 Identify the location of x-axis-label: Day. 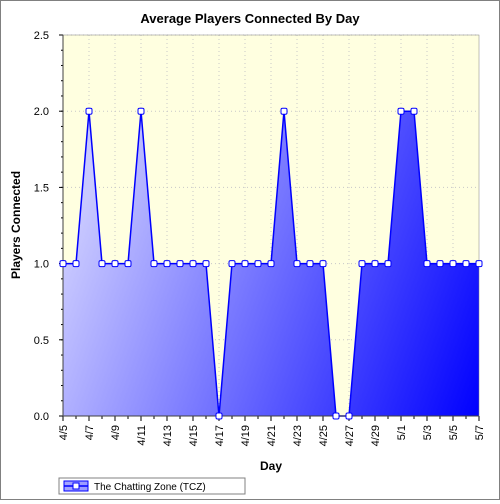
(271, 466).